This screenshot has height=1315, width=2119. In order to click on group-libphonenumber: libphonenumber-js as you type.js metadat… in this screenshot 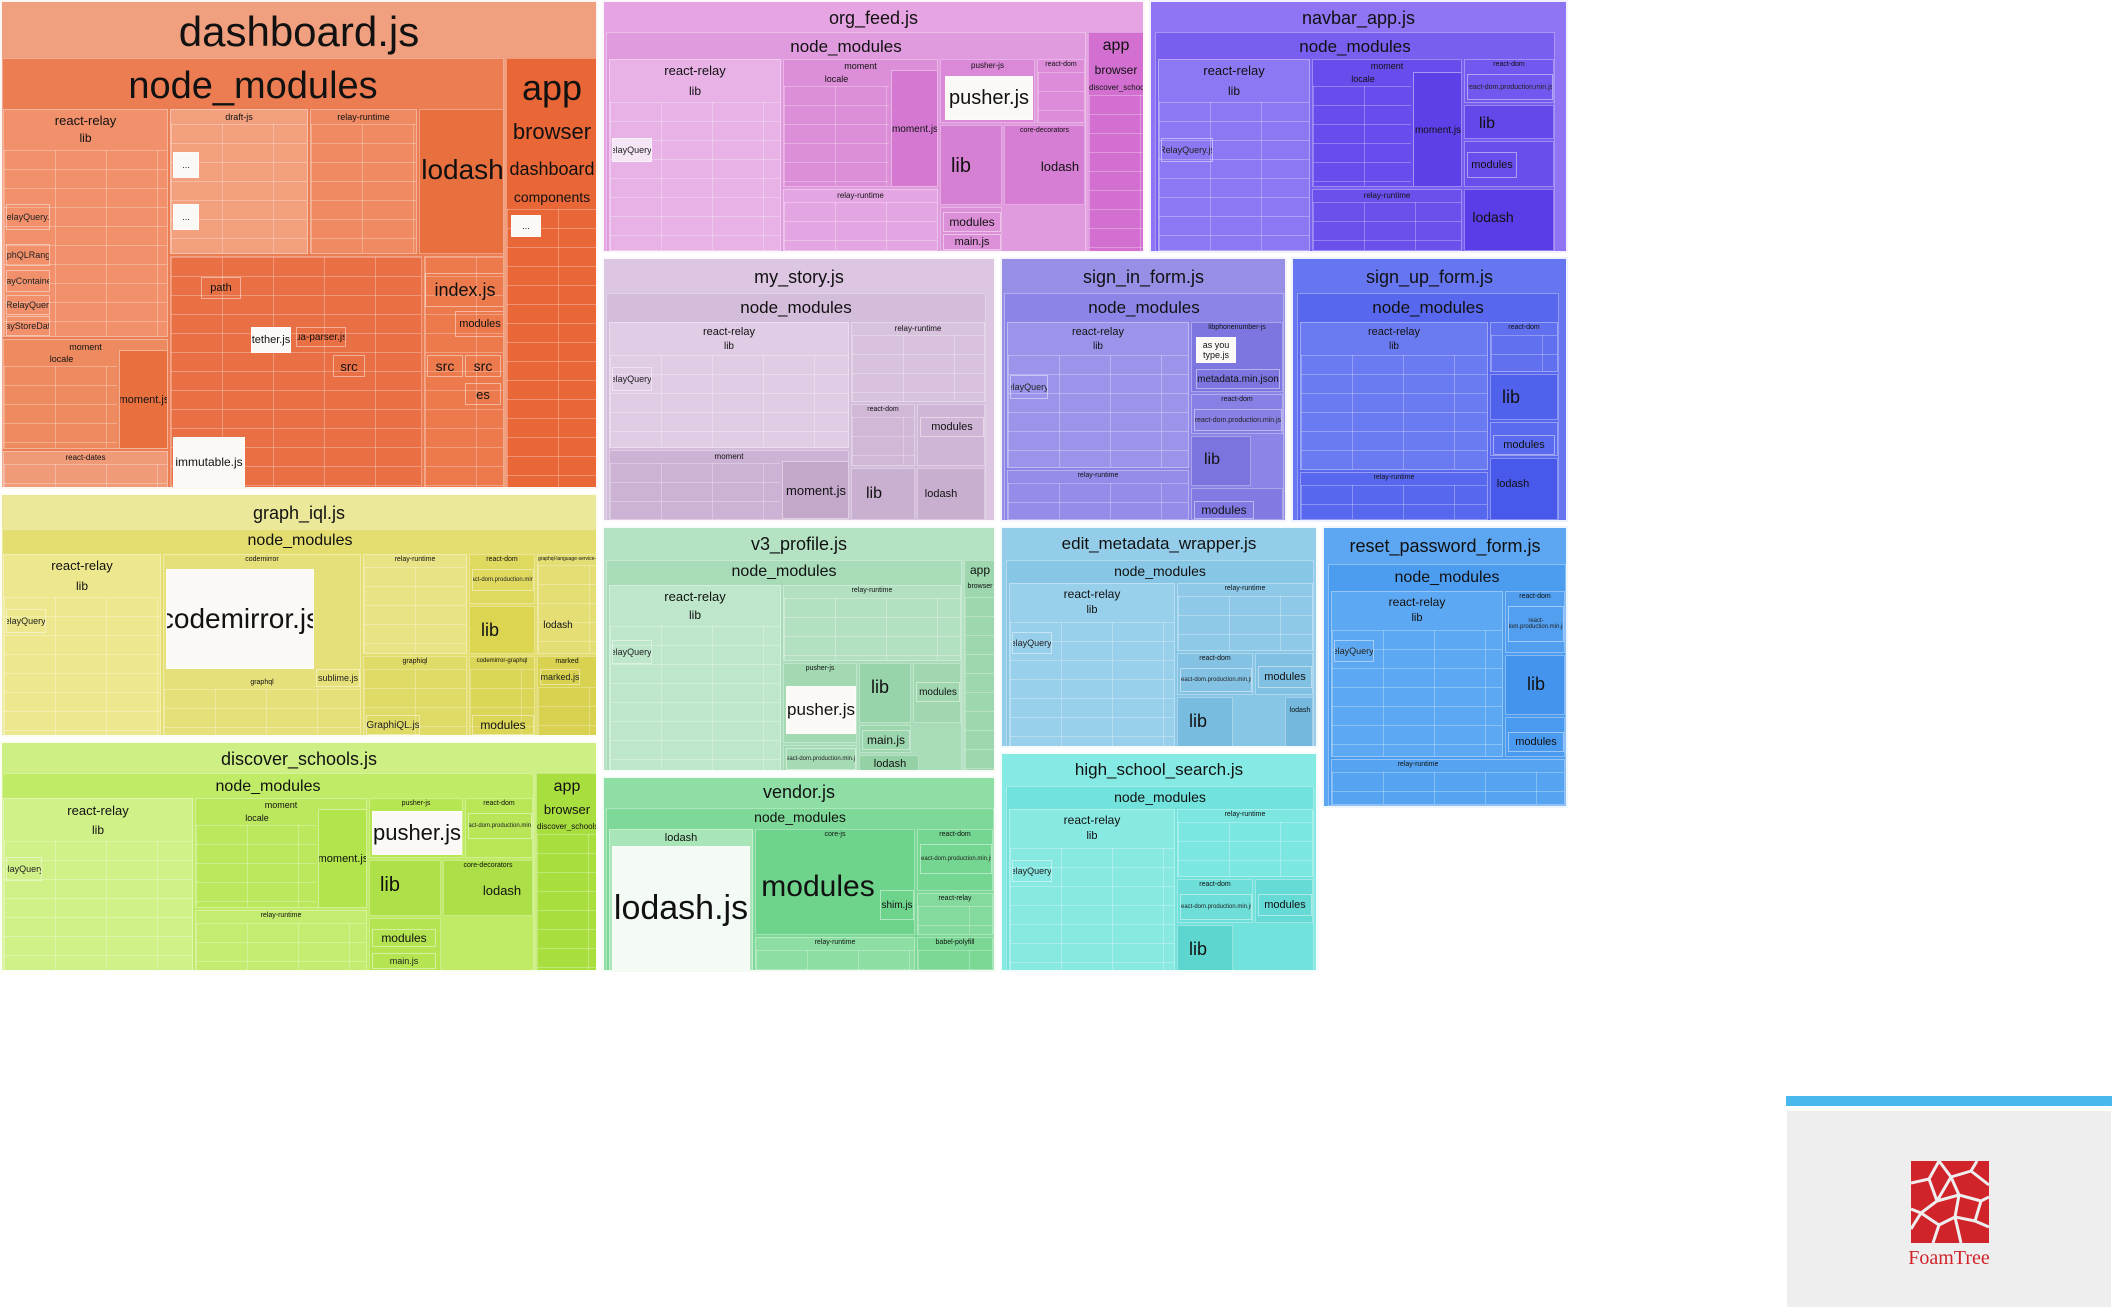, I will do `click(1237, 357)`.